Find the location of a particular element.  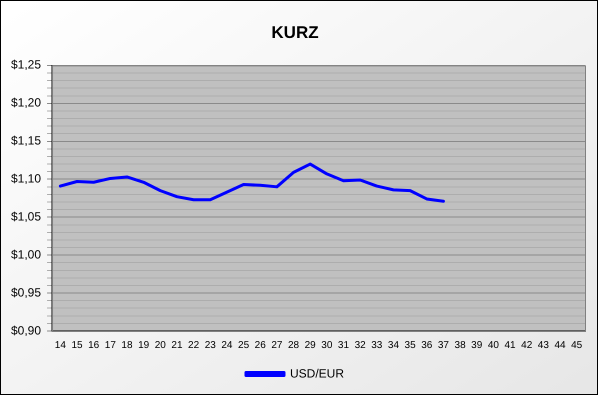

x-tick-label: 28 is located at coordinates (294, 345).